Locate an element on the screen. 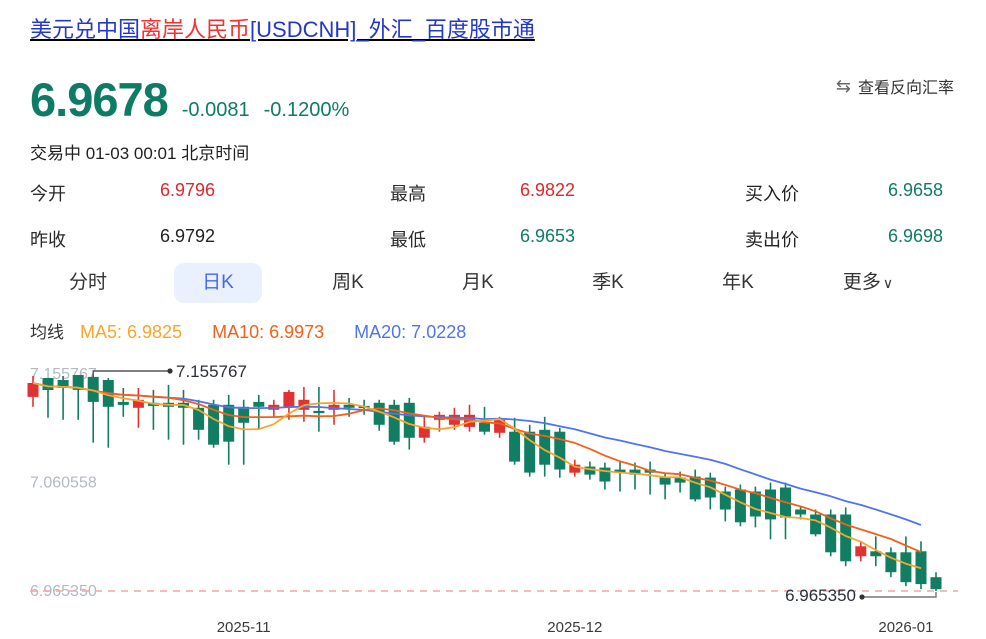 This screenshot has height=639, width=986. view-reverse-rate-link: ⇆ 查看反向汇率 is located at coordinates (895, 86).